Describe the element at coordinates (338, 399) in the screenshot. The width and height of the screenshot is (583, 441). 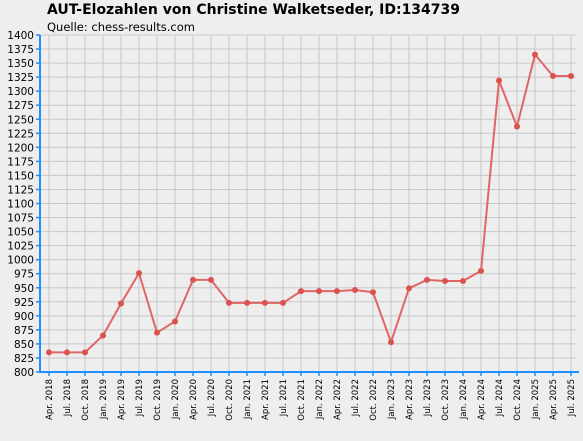
I see `x-tick-label: Apr. 2022` at that location.